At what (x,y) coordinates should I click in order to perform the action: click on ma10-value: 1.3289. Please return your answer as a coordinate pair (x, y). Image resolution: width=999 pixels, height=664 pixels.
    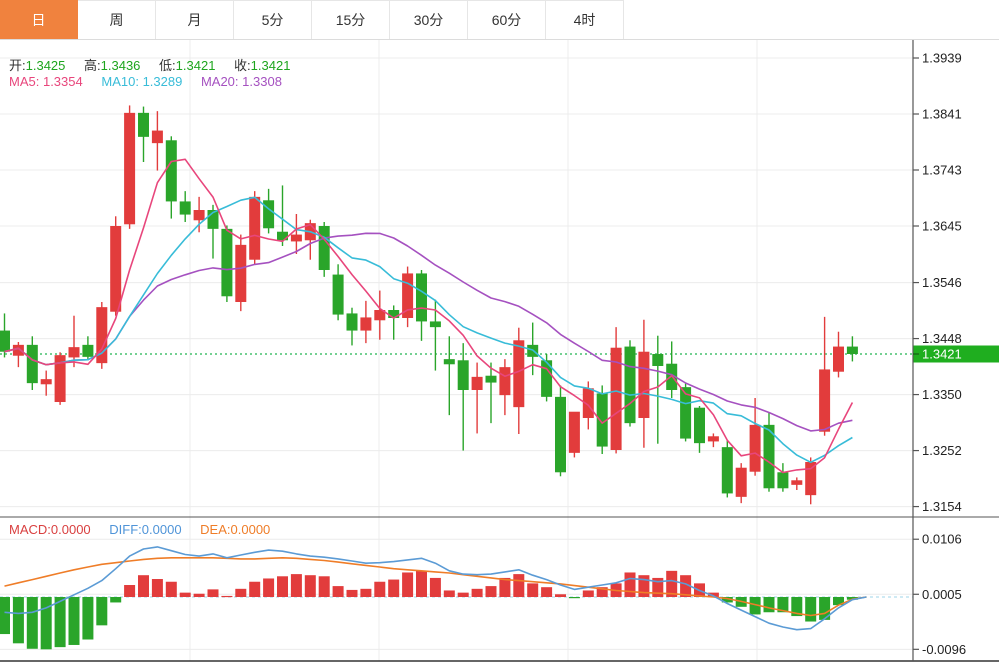
    Looking at the image, I should click on (162, 81).